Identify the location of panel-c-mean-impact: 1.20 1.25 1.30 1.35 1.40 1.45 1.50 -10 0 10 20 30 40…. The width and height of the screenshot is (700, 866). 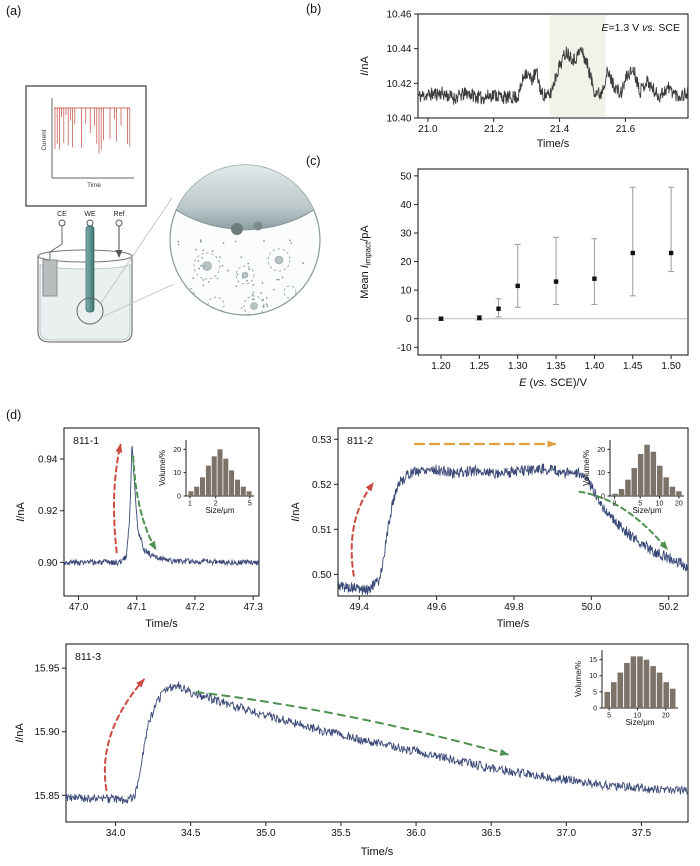
(525, 279).